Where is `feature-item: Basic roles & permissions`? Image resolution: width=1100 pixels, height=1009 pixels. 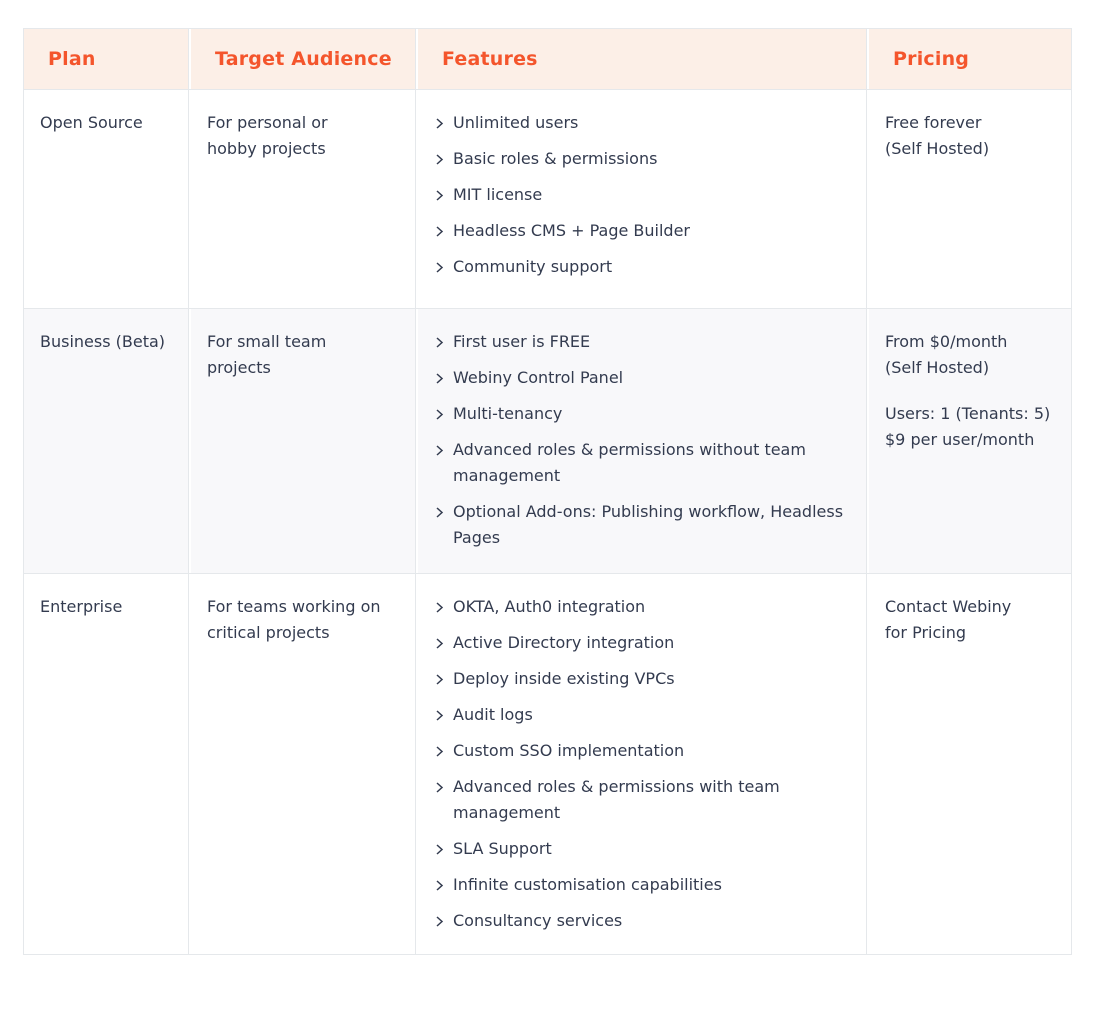 feature-item: Basic roles & permissions is located at coordinates (642, 159).